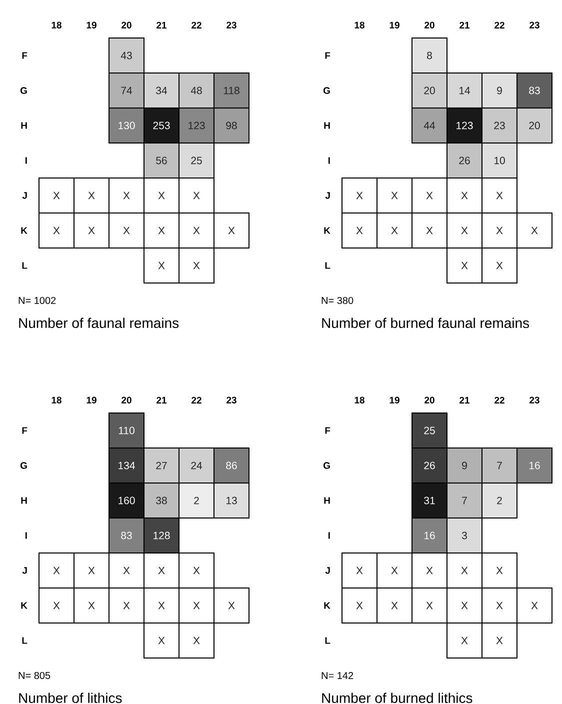  I want to click on data-label: 74, so click(126, 90).